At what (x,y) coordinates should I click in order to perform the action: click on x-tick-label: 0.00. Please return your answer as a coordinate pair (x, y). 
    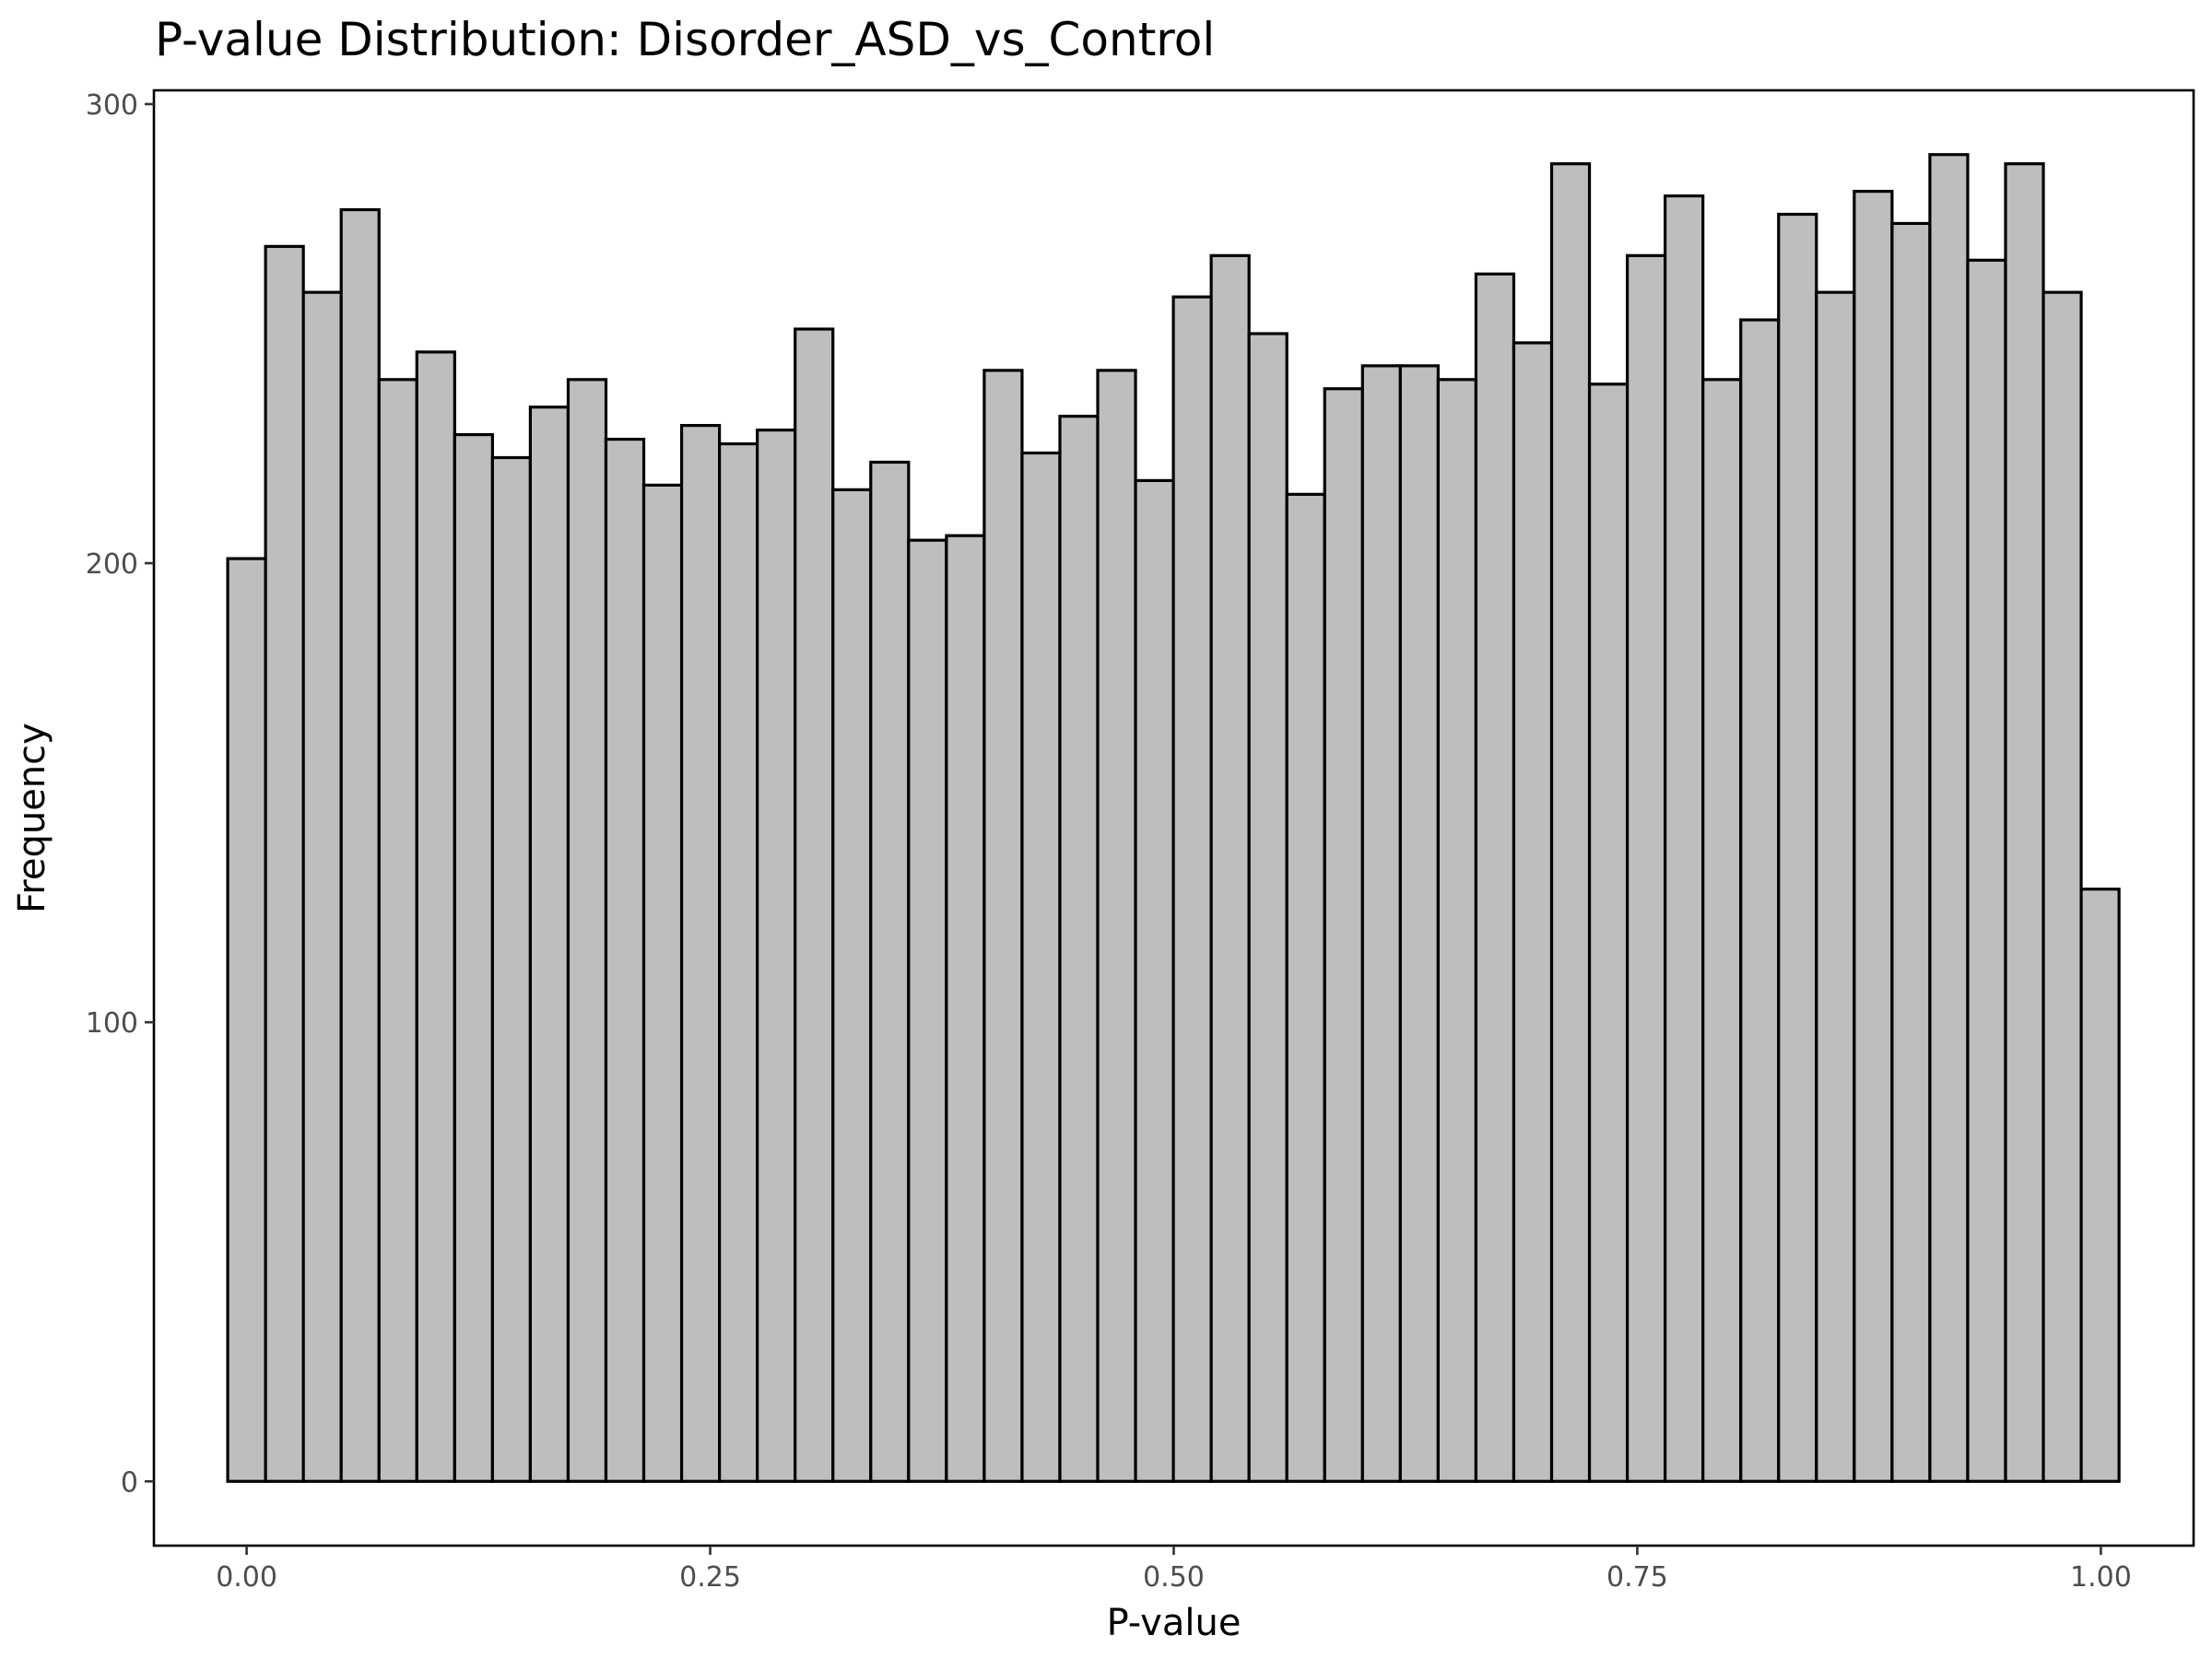
    Looking at the image, I should click on (246, 1577).